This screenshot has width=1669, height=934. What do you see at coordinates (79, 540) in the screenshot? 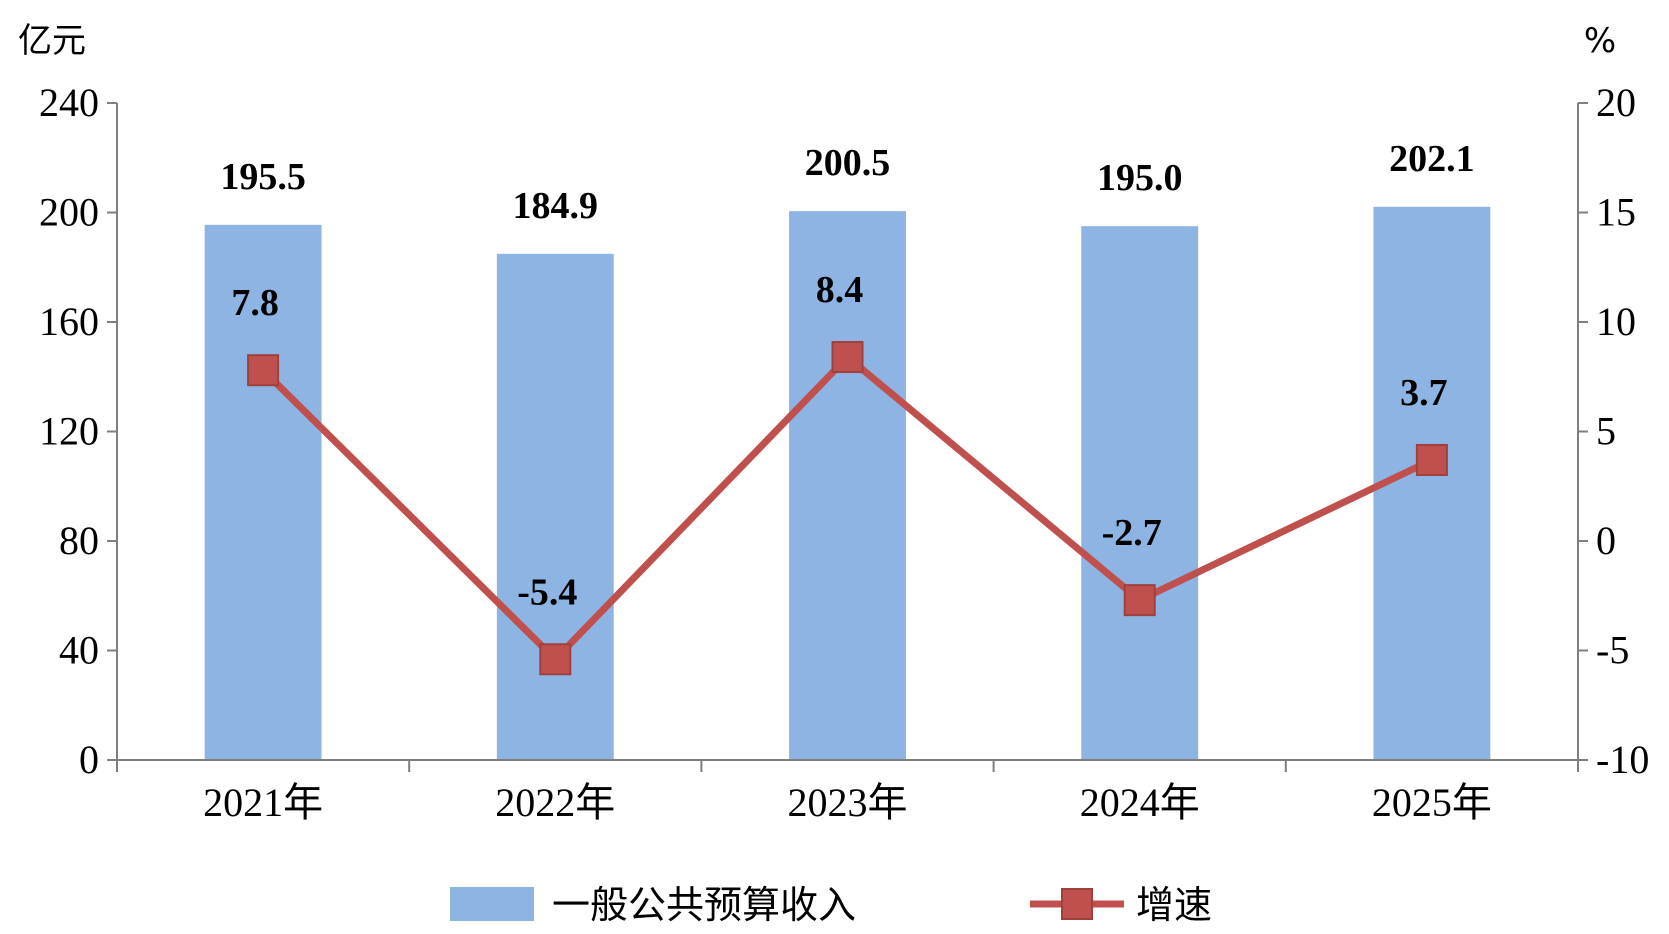
I see `left-tick-label: 80` at bounding box center [79, 540].